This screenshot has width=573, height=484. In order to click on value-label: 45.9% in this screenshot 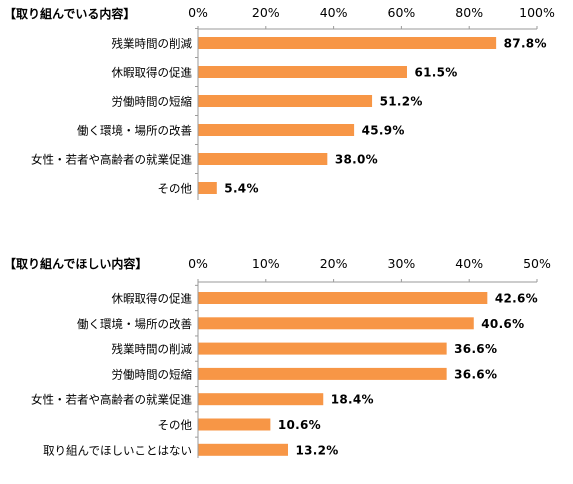, I will do `click(383, 131)`.